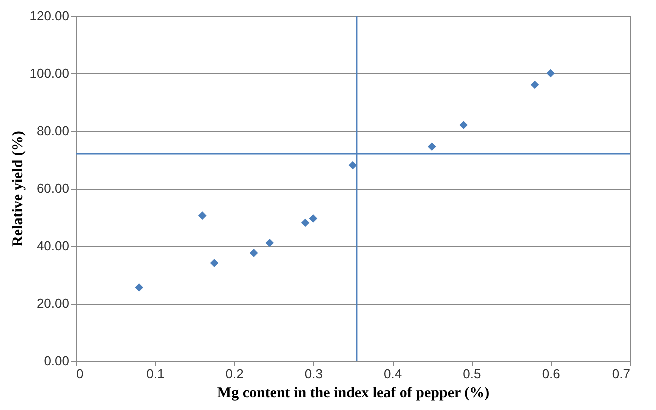  What do you see at coordinates (53, 303) in the screenshot?
I see `y-tick-label: 20.00` at bounding box center [53, 303].